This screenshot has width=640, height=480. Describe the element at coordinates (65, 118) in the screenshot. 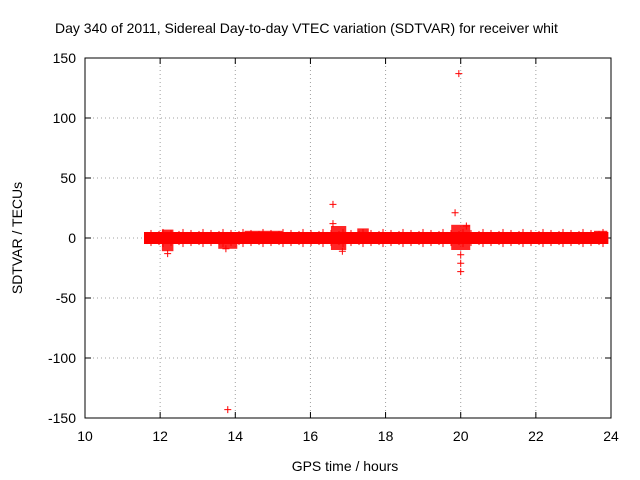

I see `y-tick-label: 100` at that location.